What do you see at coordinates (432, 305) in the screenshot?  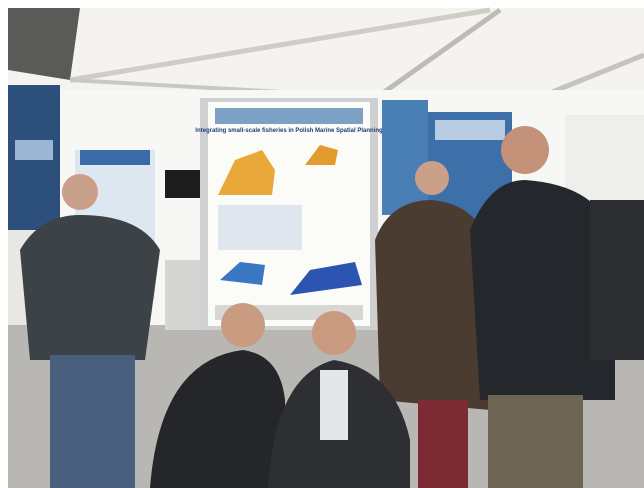 I see `coat` at bounding box center [432, 305].